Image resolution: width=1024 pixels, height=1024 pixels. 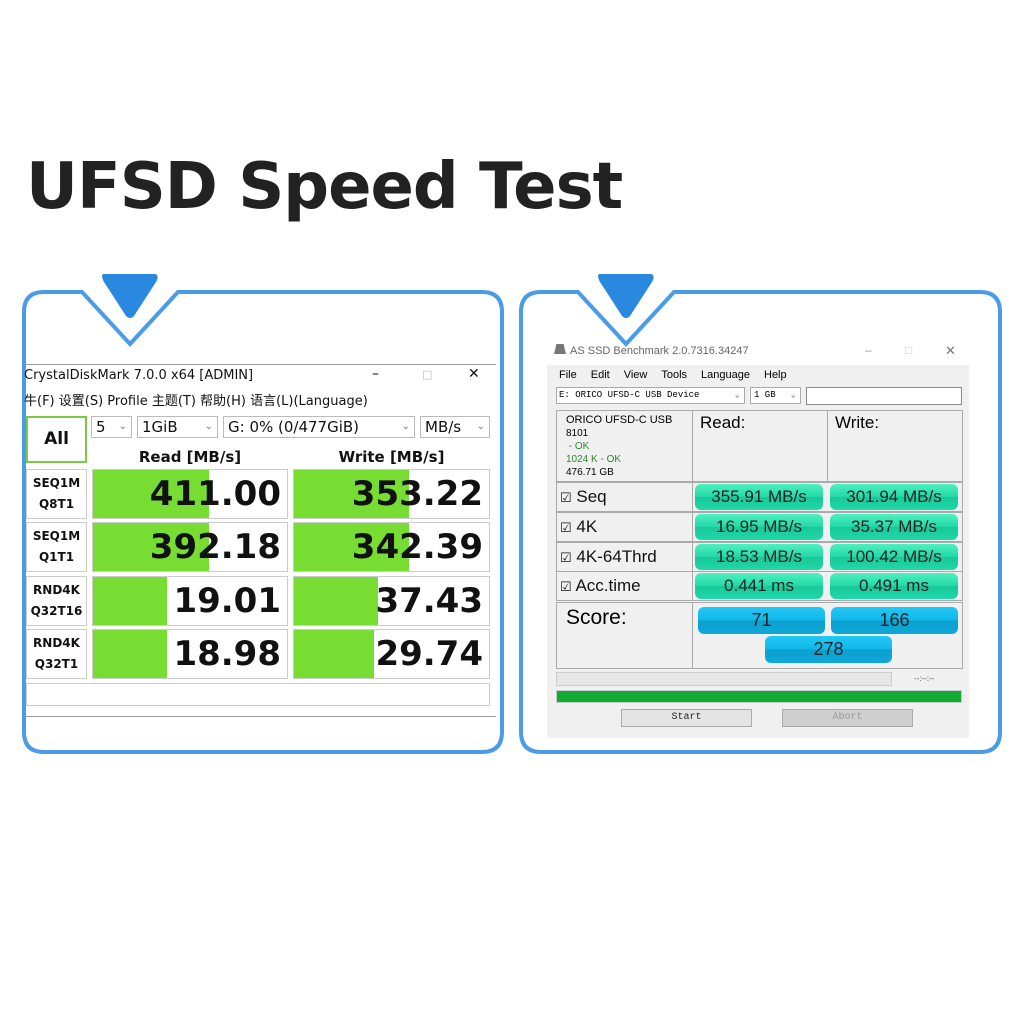 I want to click on score-write: 166, so click(x=894, y=620).